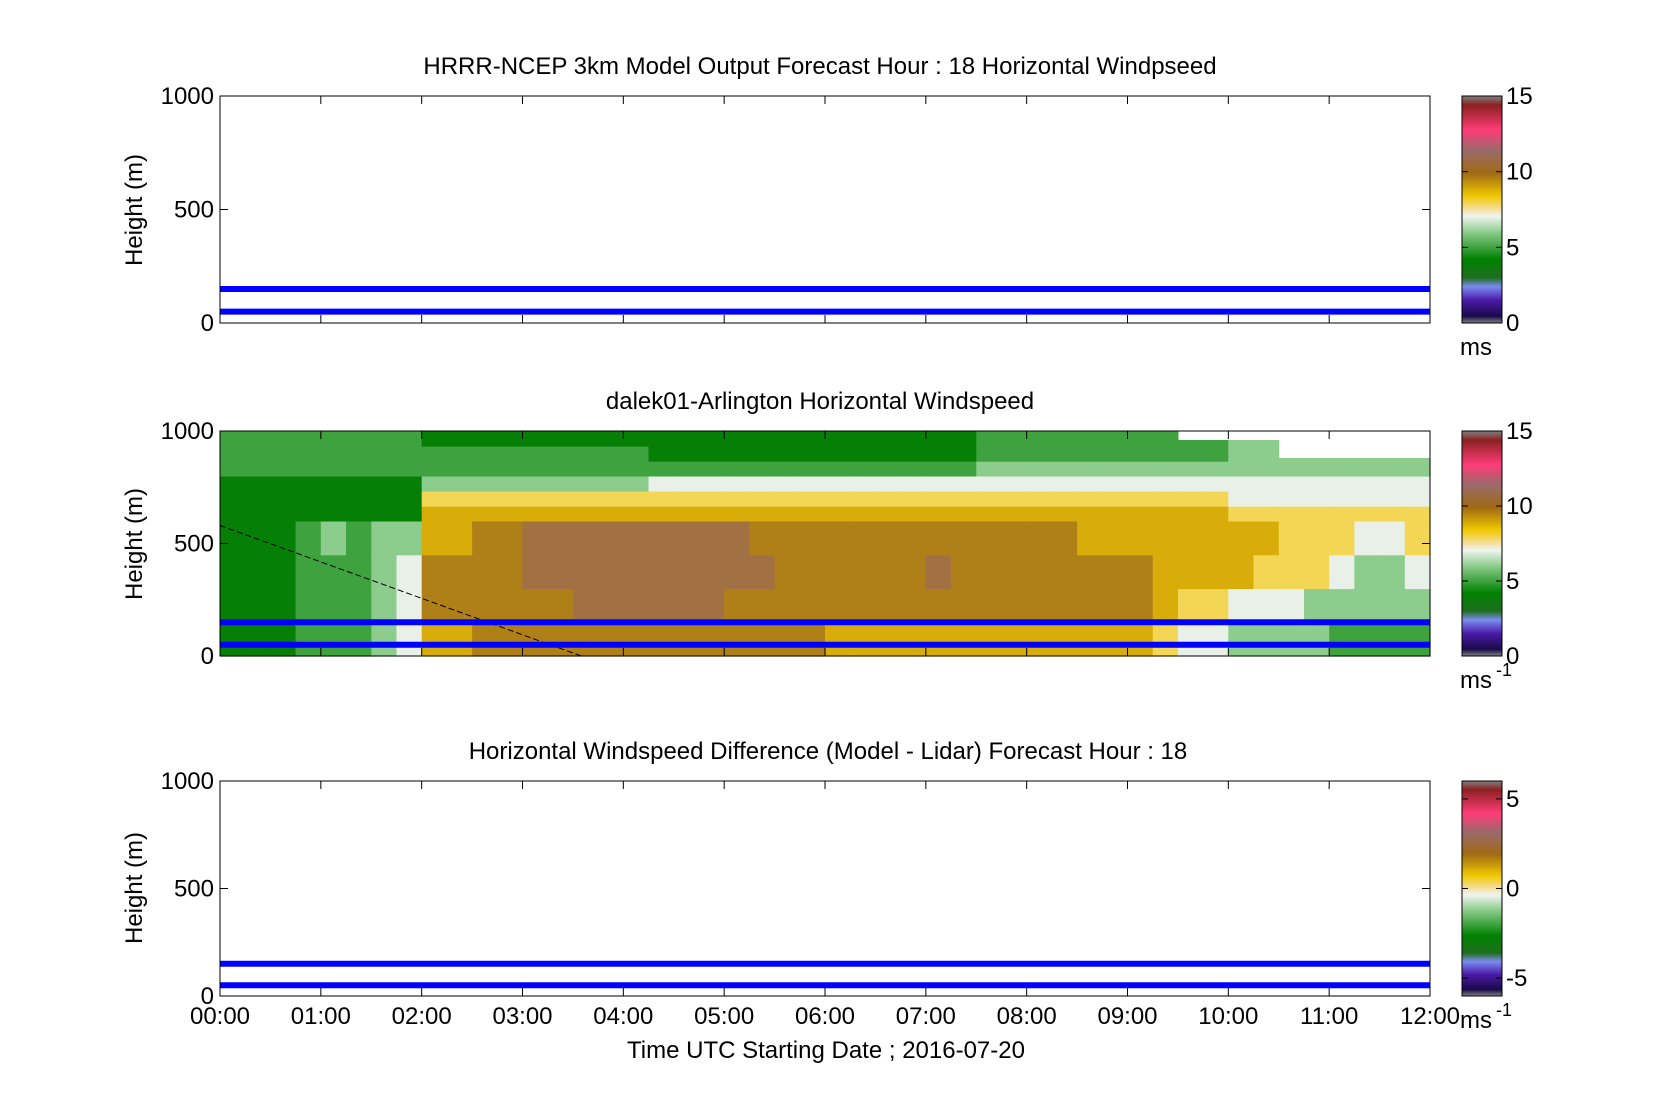 The height and width of the screenshot is (1102, 1680). I want to click on x-tick-label: 07:00, so click(926, 1016).